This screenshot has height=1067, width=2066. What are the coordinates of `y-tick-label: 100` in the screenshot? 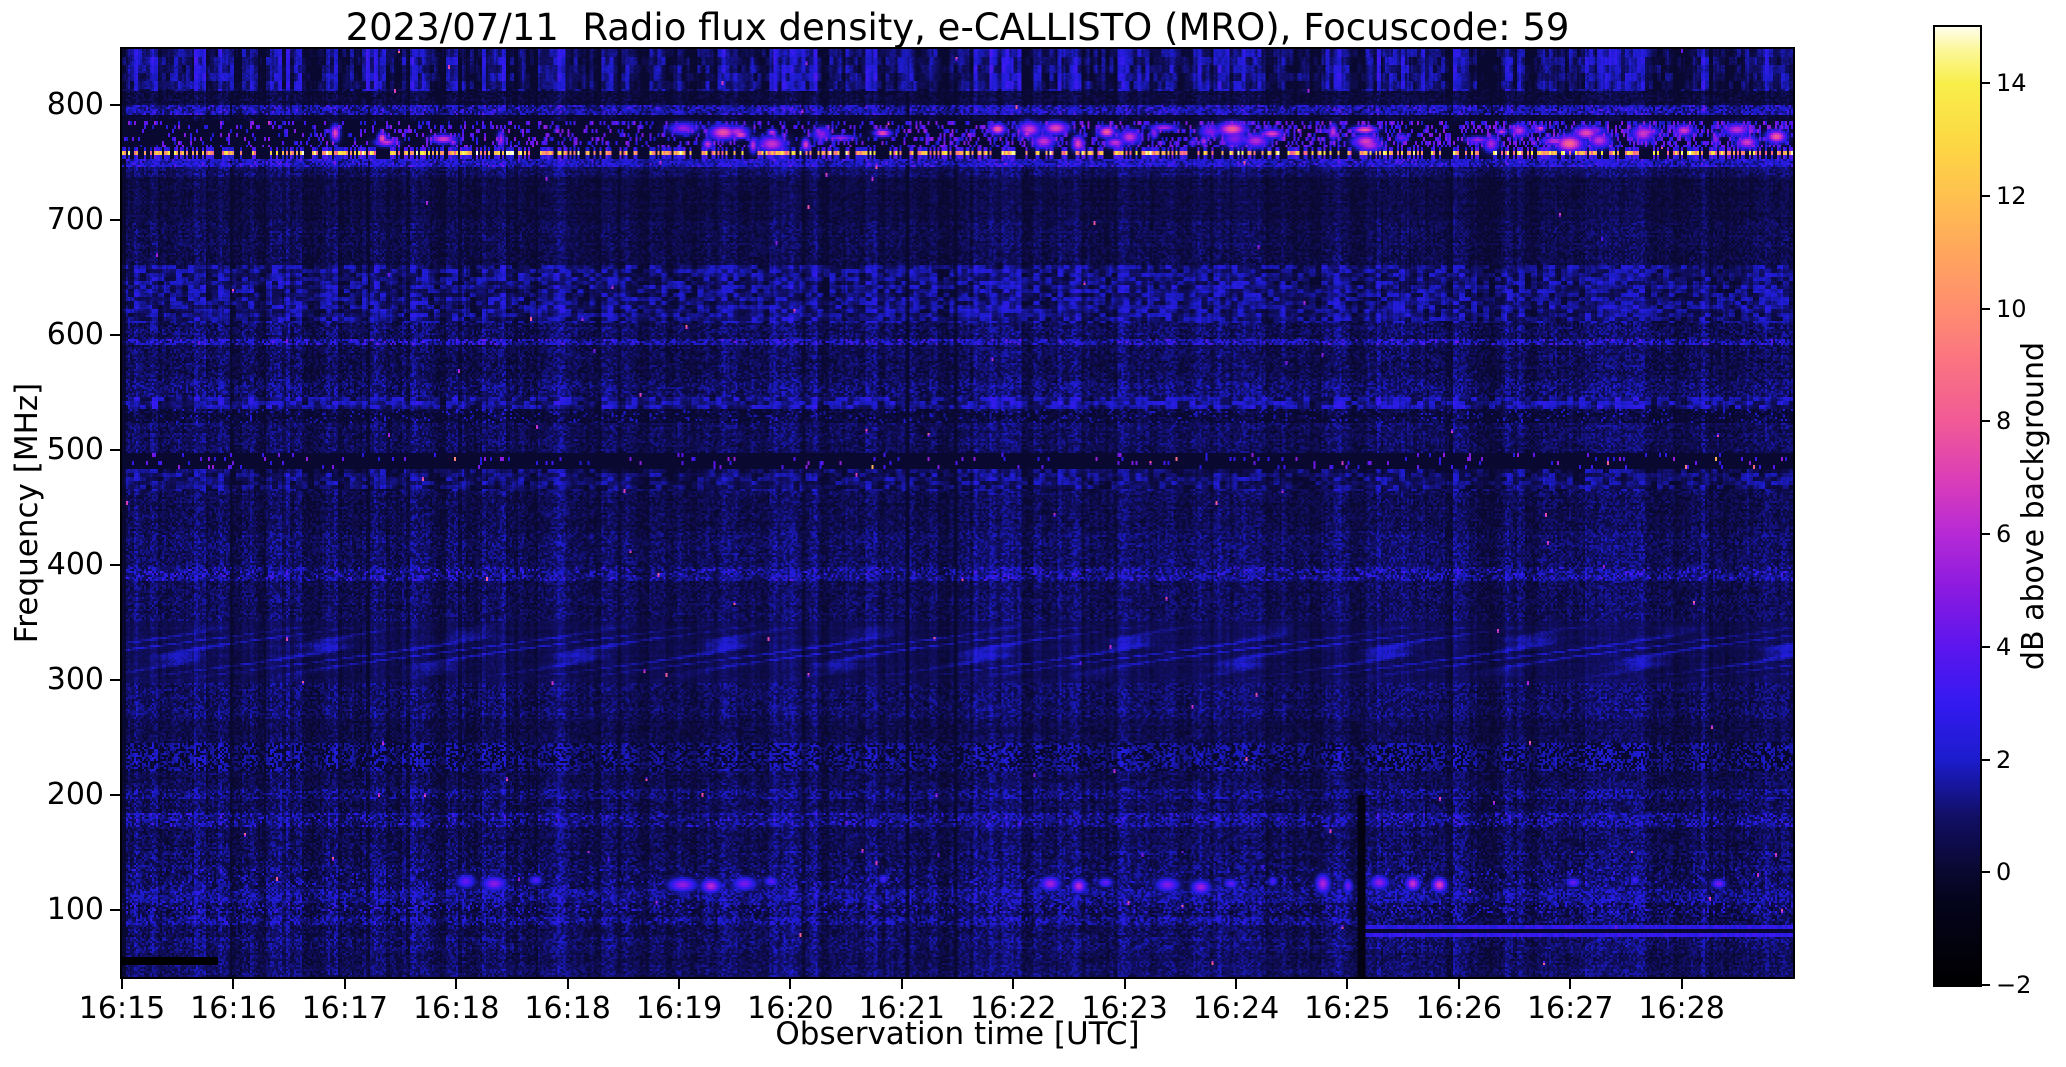 It's located at (75, 910).